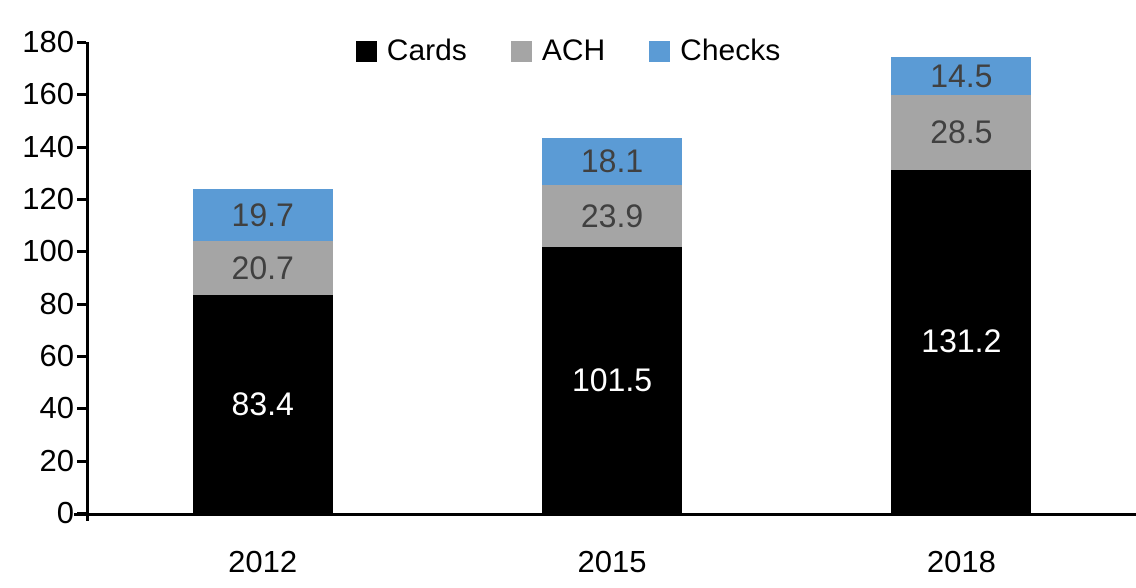 The height and width of the screenshot is (588, 1136). I want to click on x-axis-label-2012: 2012, so click(263, 561).